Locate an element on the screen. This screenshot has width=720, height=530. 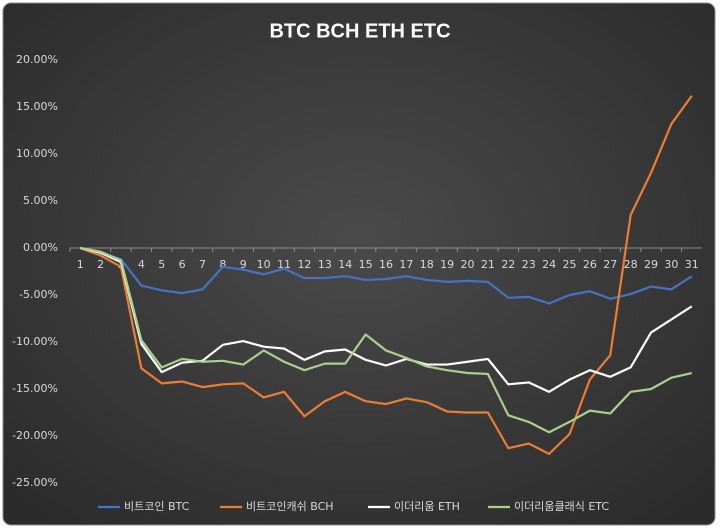
x-tick-label: 17 is located at coordinates (406, 264).